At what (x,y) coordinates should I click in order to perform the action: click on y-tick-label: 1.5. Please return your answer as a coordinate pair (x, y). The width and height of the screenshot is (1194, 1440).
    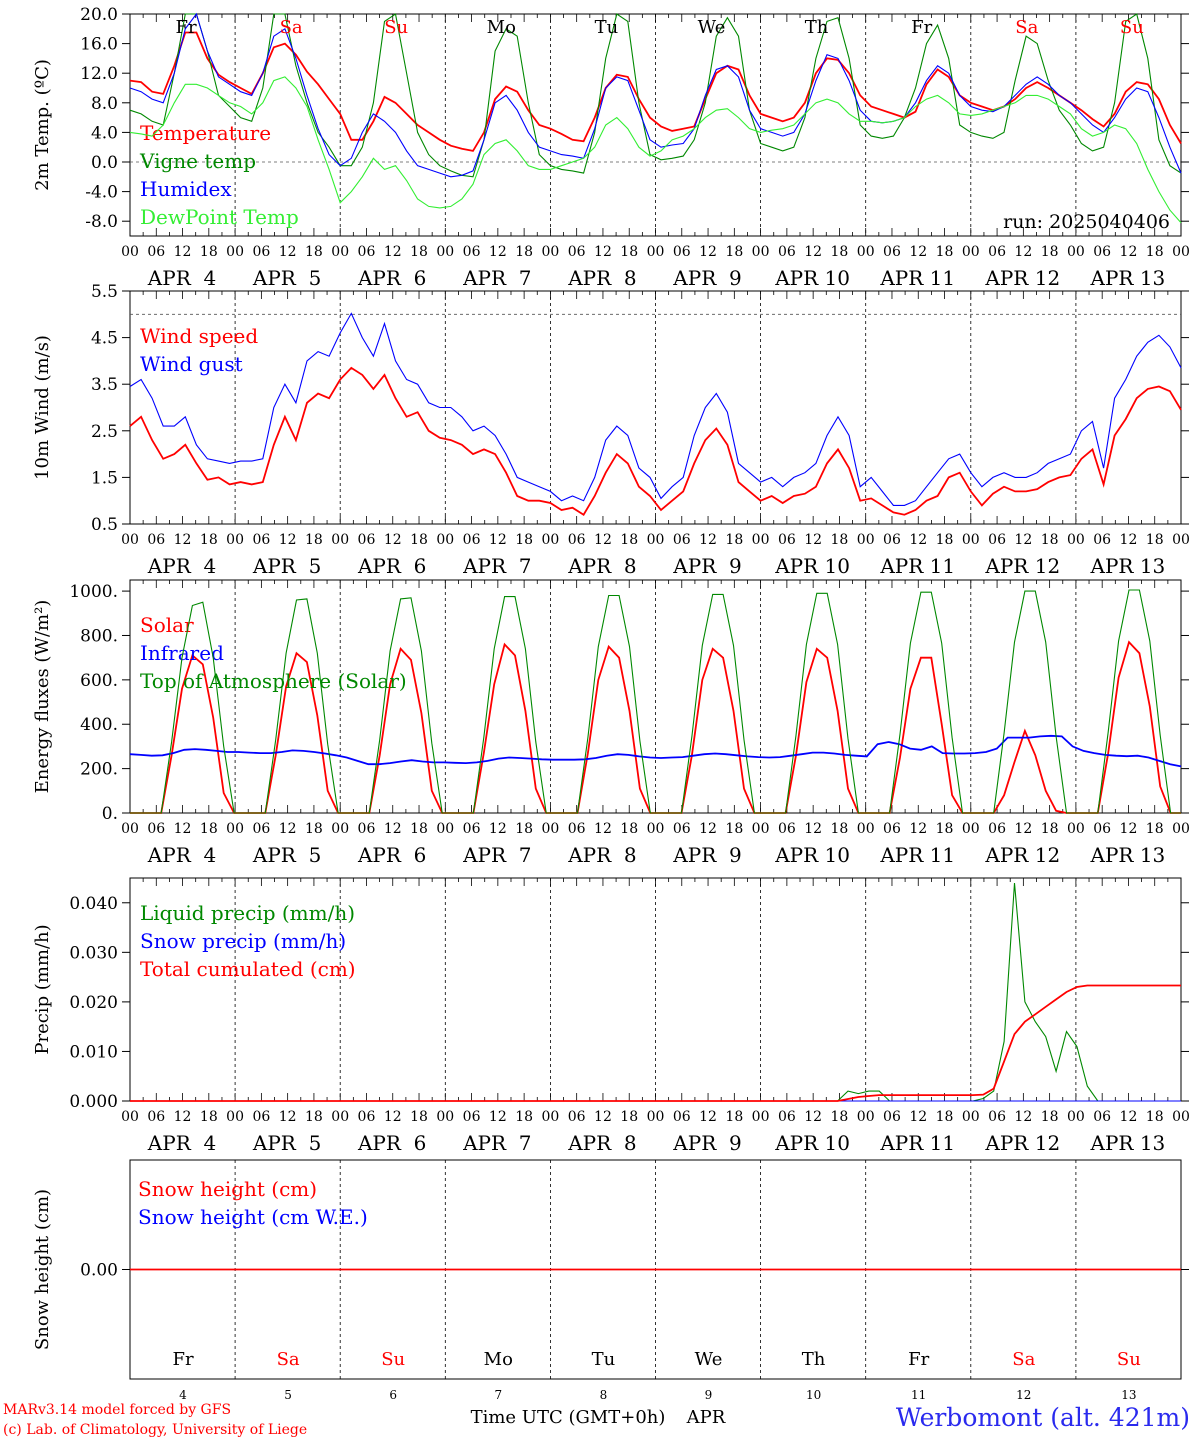
    Looking at the image, I should click on (104, 478).